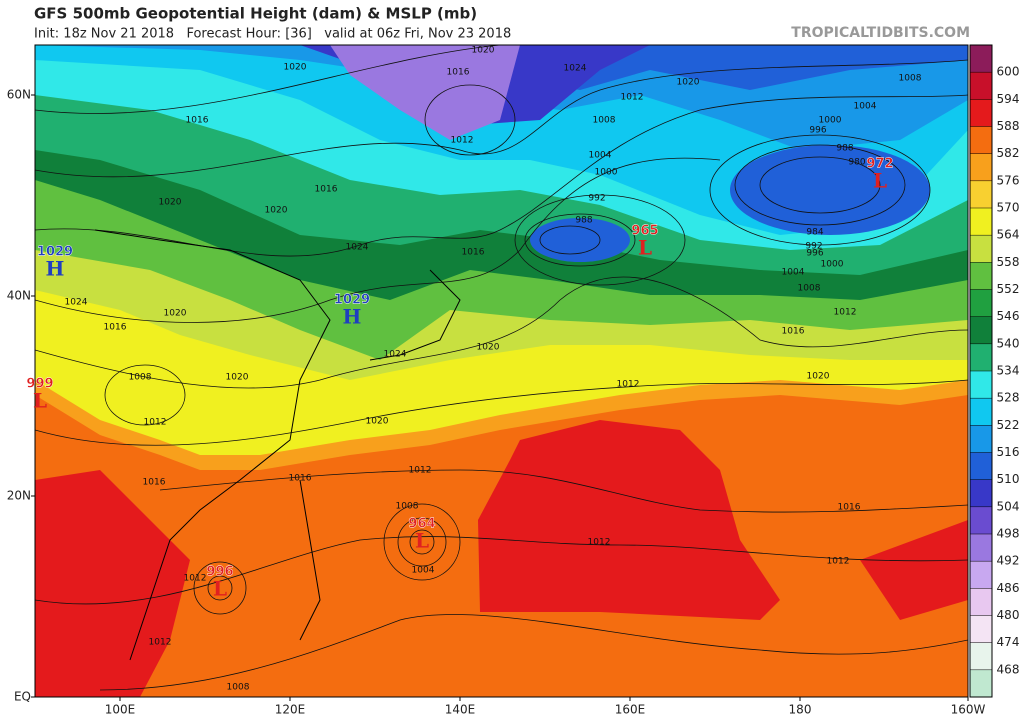 This screenshot has height=717, width=1024. Describe the element at coordinates (968, 710) in the screenshot. I see `longitude-label: 160W` at that location.